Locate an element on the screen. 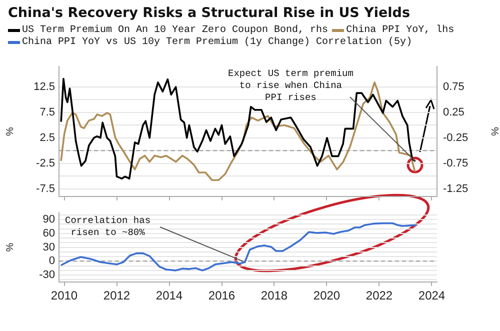 Image resolution: width=500 pixels, height=331 pixels. annotation: Expect US term premium to rise when China PPI rises is located at coordinates (291, 86).